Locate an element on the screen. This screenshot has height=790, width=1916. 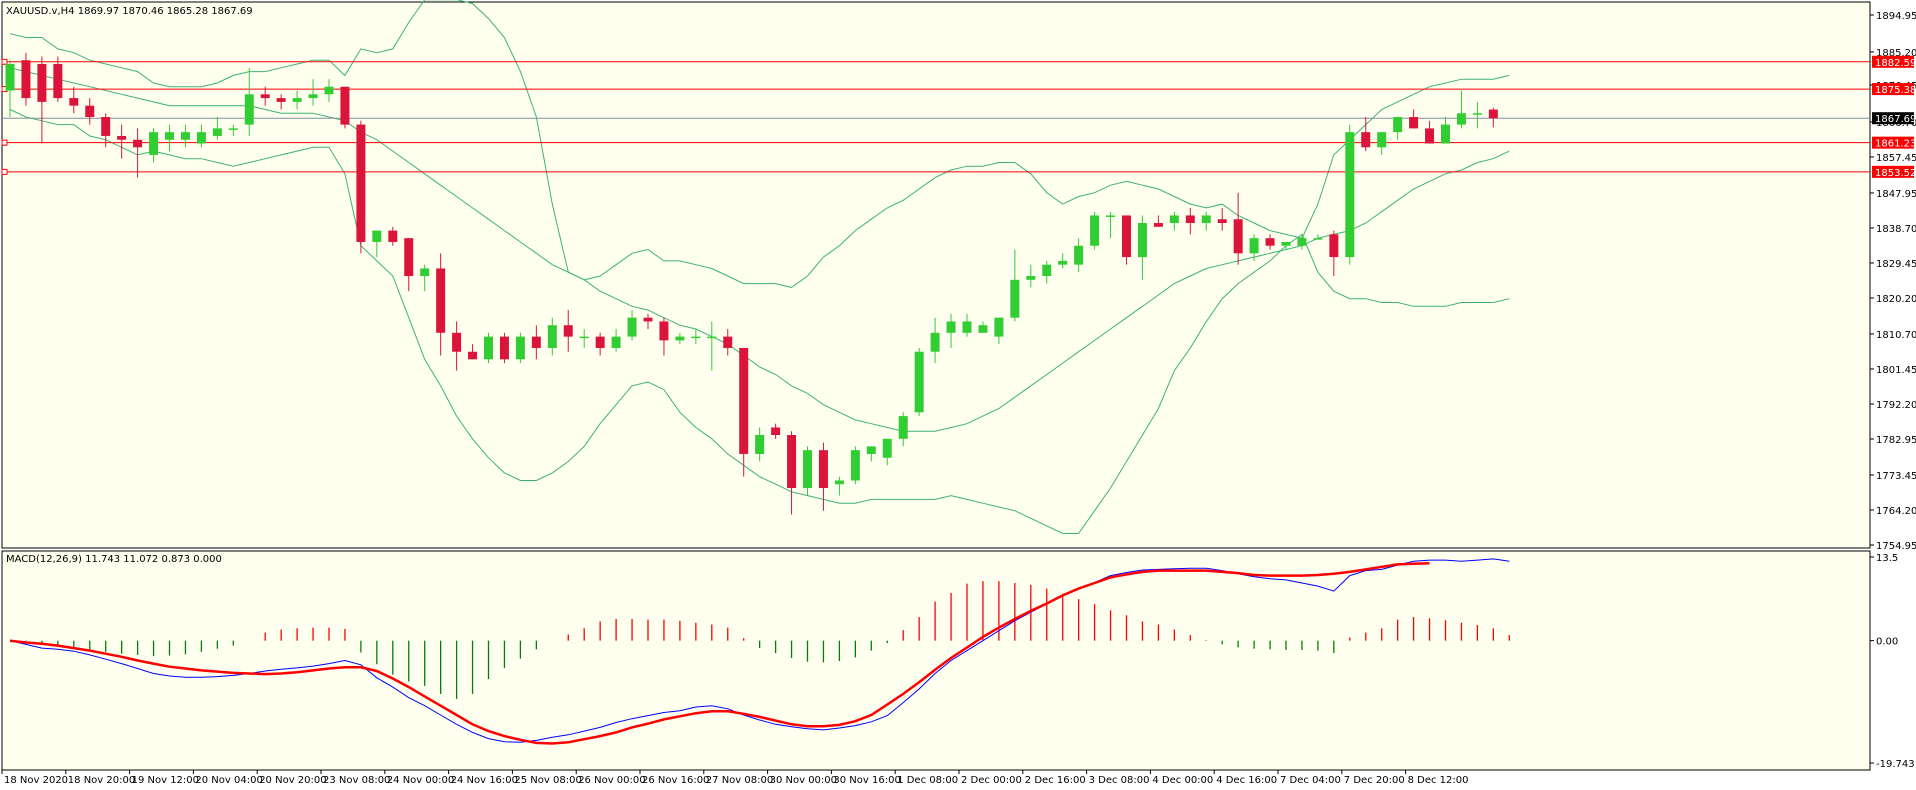
time-tick-label: 20 Nov 04:00 is located at coordinates (228, 780).